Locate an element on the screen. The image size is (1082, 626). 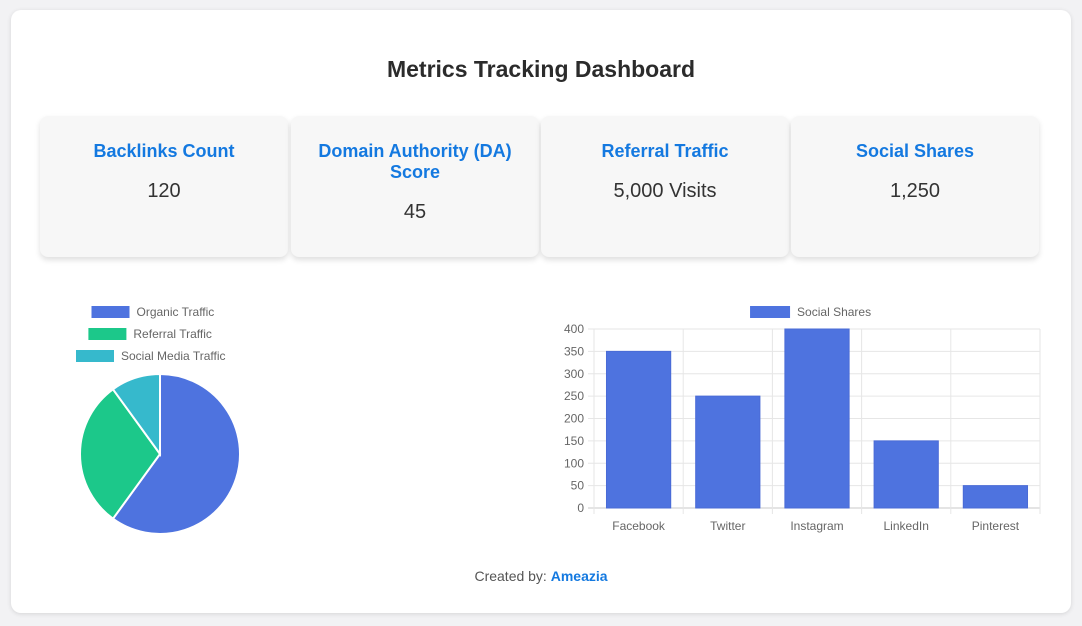
metric-card-value: 45 is located at coordinates (415, 212).